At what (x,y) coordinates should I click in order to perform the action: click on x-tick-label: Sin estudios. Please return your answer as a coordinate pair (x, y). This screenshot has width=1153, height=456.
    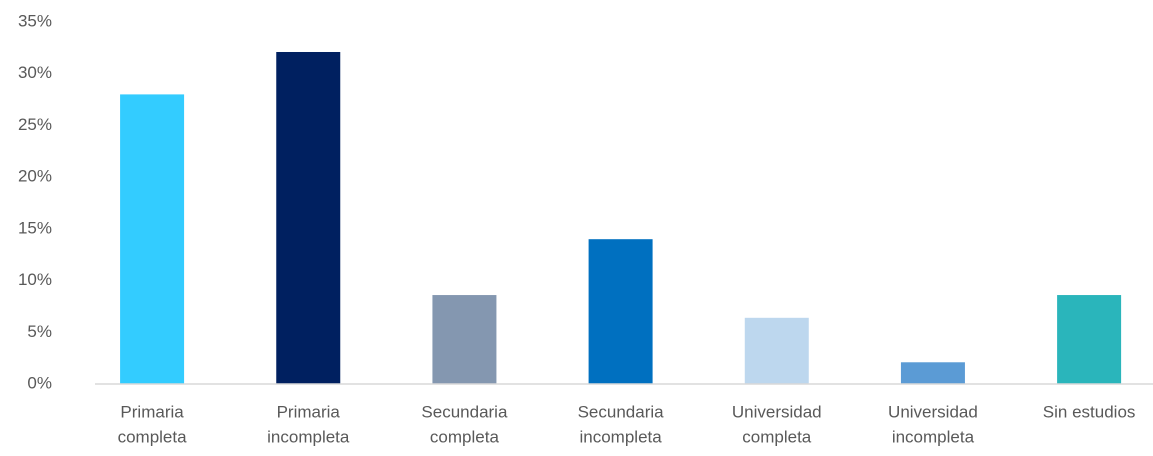
    Looking at the image, I should click on (1089, 411).